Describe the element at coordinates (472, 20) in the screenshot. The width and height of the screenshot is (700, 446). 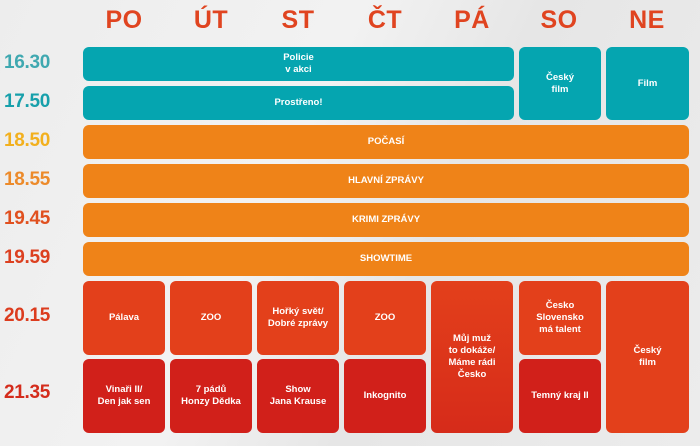
I see `day-header-pa: PÁ` at that location.